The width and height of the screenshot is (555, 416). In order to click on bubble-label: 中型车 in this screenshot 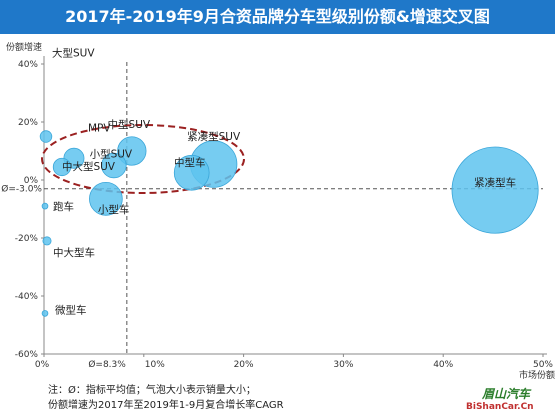, I will do `click(190, 162)`.